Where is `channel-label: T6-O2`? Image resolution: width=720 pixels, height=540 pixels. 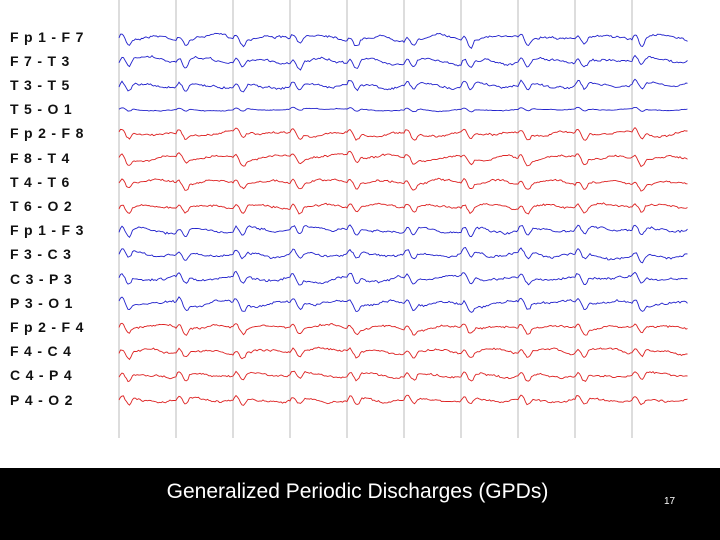
channel-label: T6-O2 is located at coordinates (44, 206).